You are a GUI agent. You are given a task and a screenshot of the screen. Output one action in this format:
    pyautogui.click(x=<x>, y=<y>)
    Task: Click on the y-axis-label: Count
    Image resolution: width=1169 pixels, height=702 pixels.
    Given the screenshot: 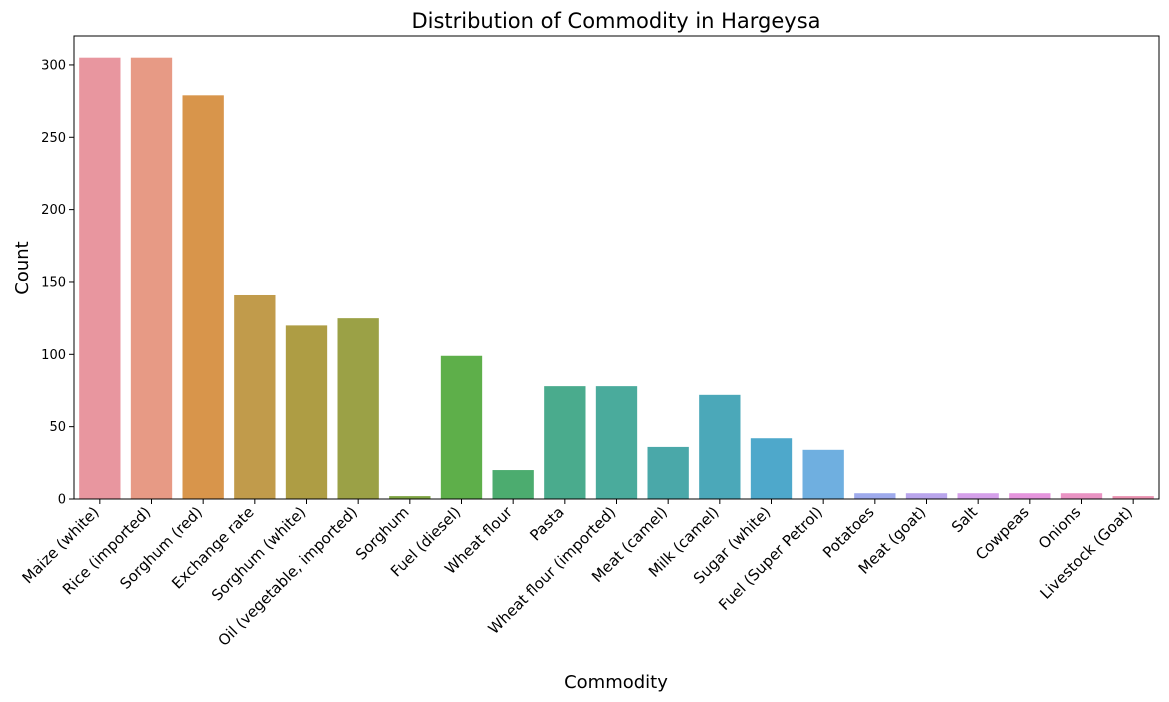 What is the action you would take?
    pyautogui.click(x=22, y=267)
    